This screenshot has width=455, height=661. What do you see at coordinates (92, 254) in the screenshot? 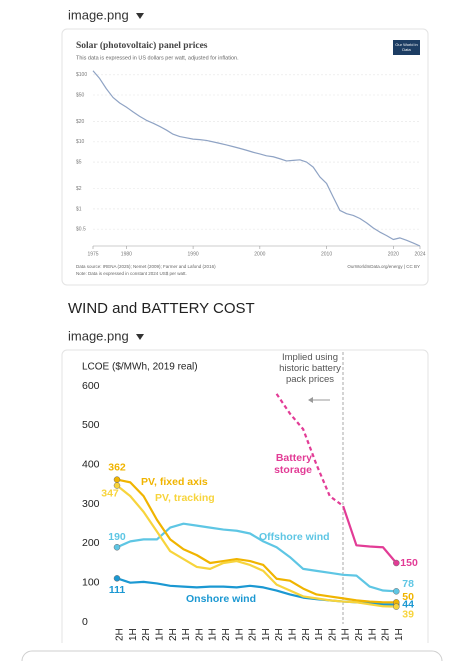
I see `x-tick-label: 1975` at bounding box center [92, 254].